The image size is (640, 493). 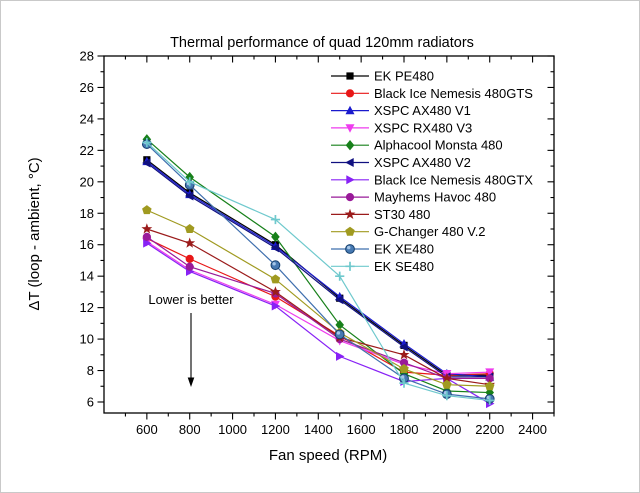 What do you see at coordinates (90, 401) in the screenshot?
I see `y-tick-label: 6` at bounding box center [90, 401].